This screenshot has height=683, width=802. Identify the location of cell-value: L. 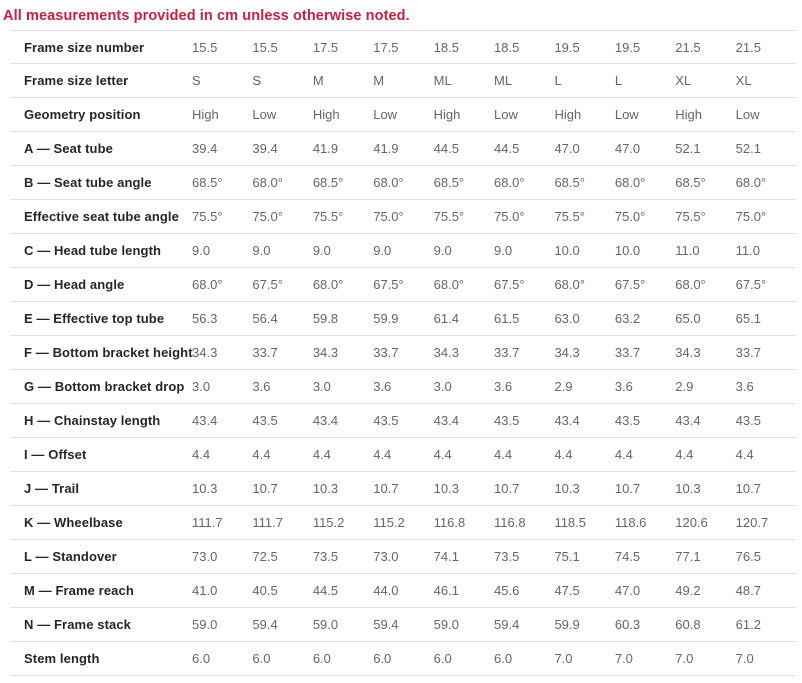
(558, 80).